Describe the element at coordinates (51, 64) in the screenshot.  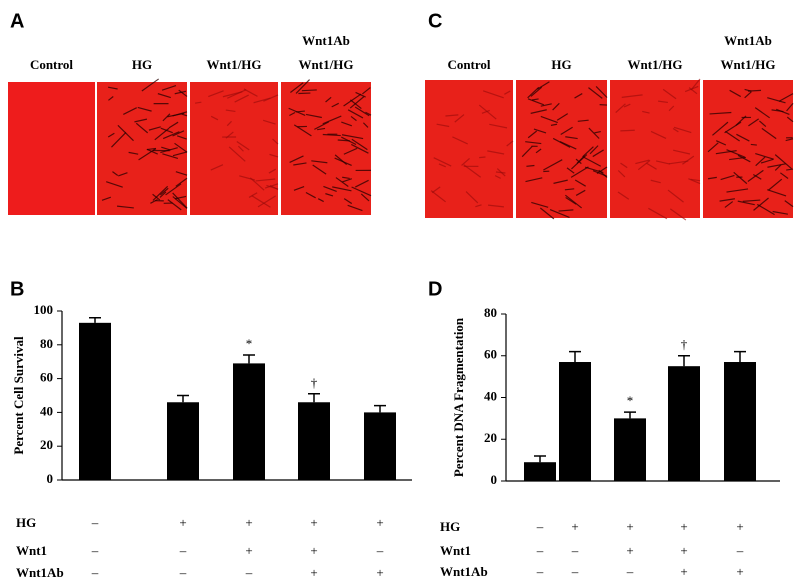
I see `image-label: Control` at that location.